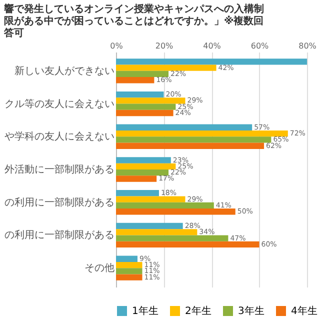 The width and height of the screenshot is (320, 320). I want to click on x-tick-label: 0%, so click(117, 46).